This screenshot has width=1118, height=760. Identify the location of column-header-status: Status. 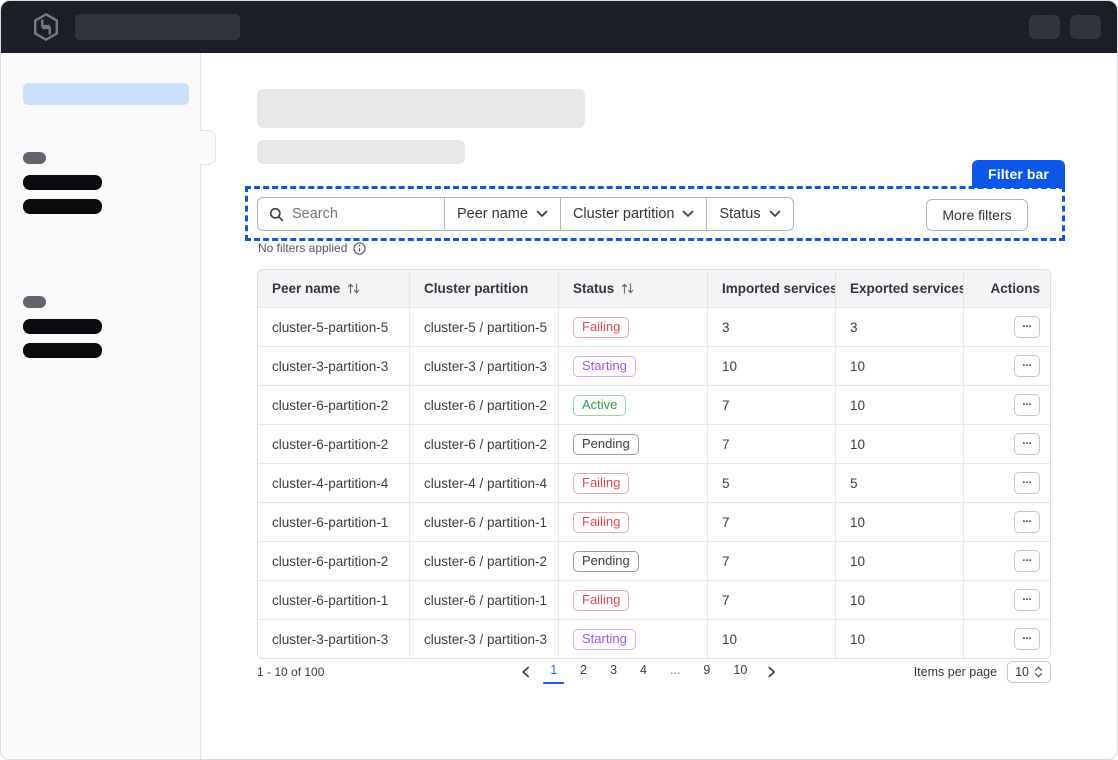
(632, 288).